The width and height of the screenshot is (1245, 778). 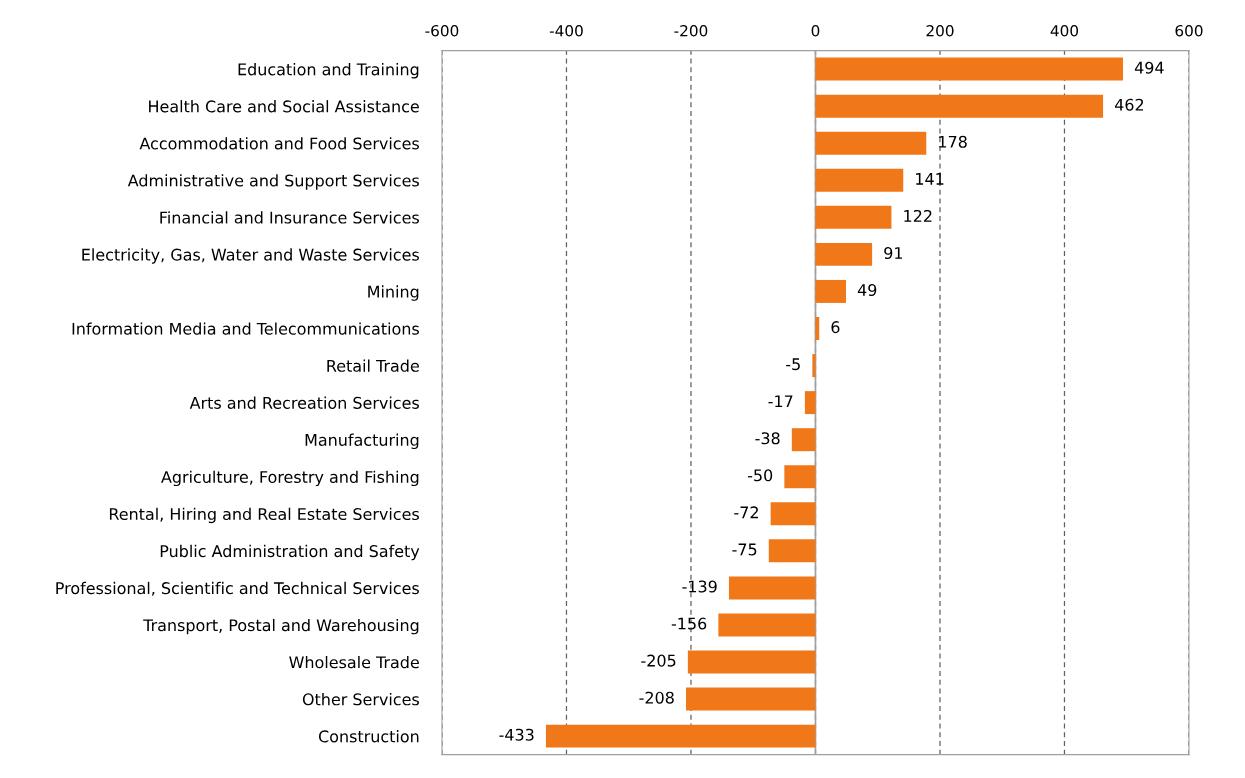 I want to click on x-tick-label: -600, so click(x=442, y=30).